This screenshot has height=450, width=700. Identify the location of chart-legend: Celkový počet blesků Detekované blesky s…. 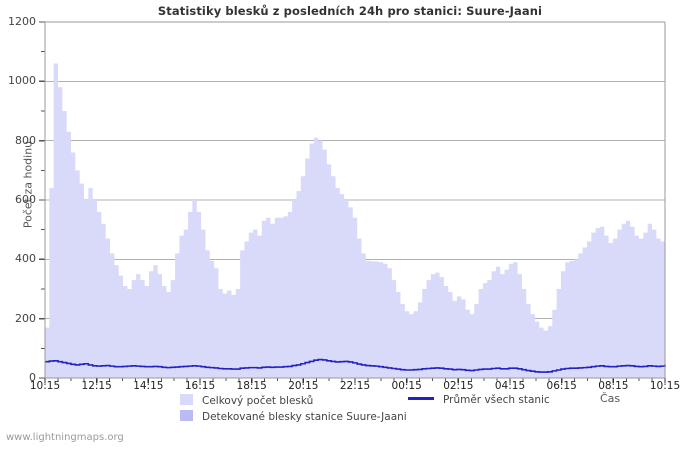
(350, 407).